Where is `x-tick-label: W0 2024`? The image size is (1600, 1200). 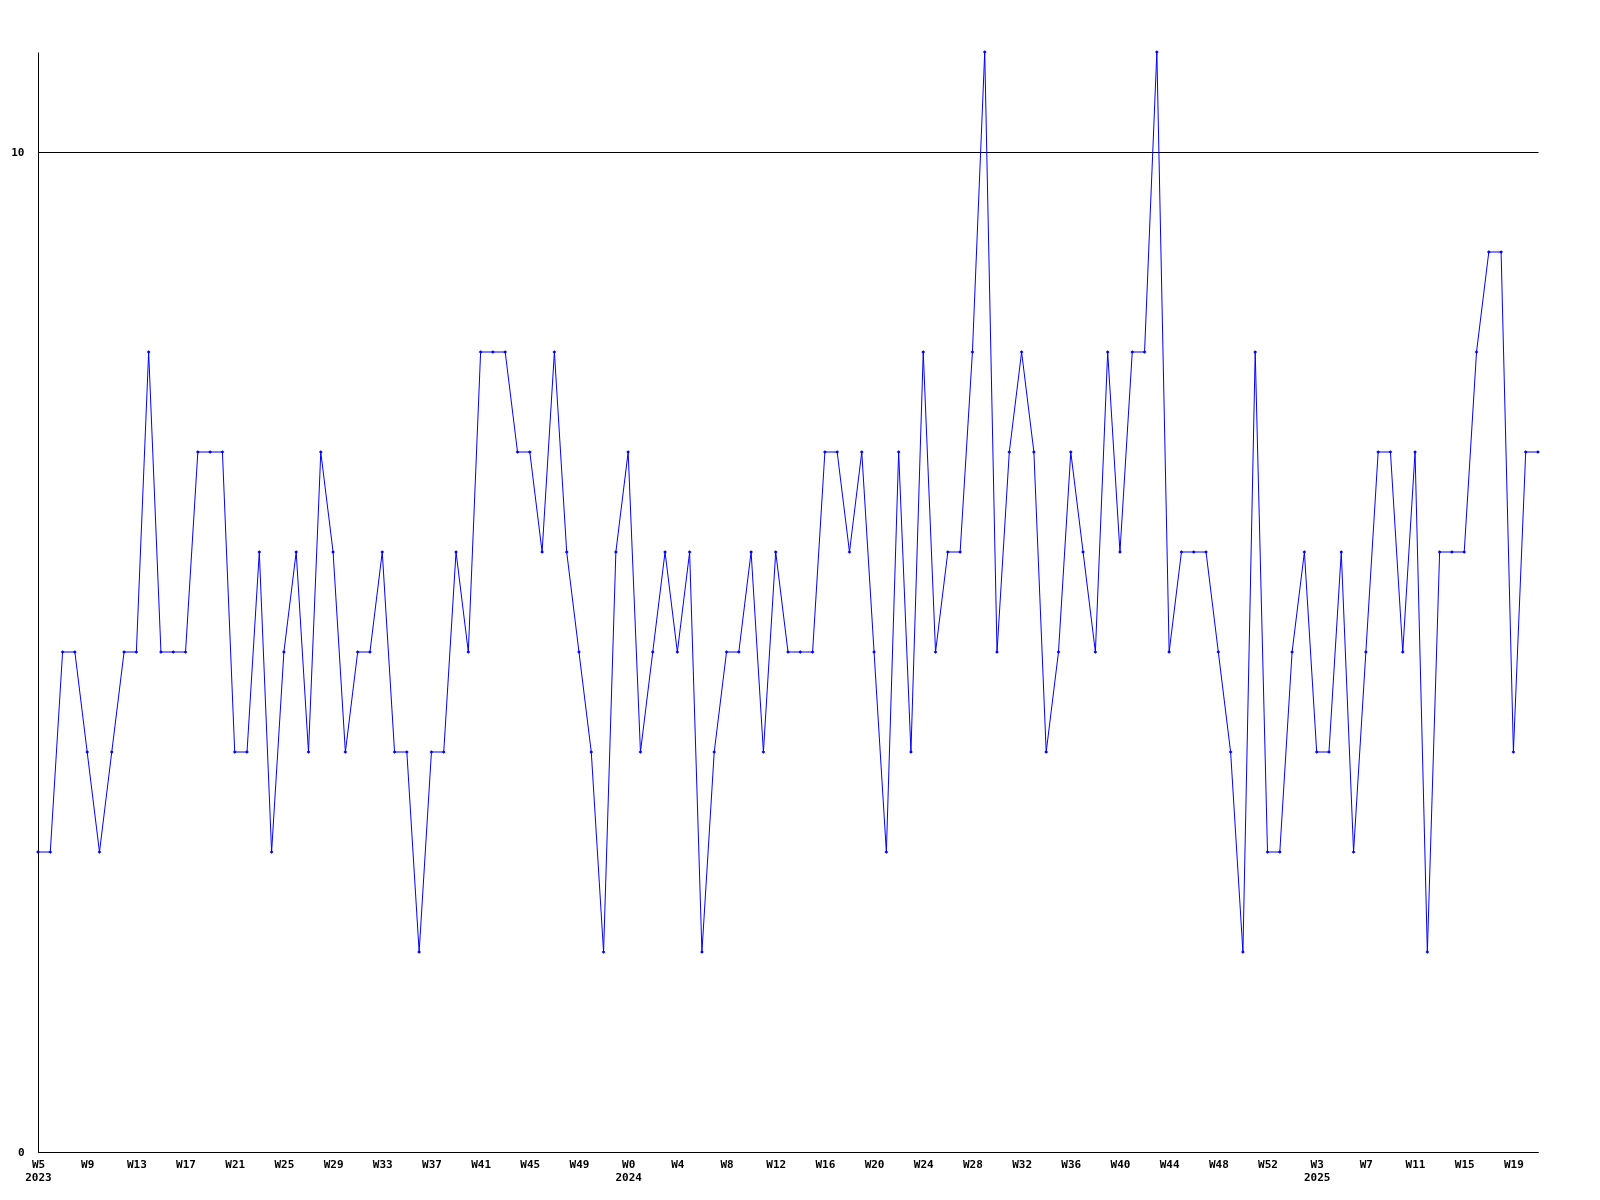 x-tick-label: W0 2024 is located at coordinates (629, 1170).